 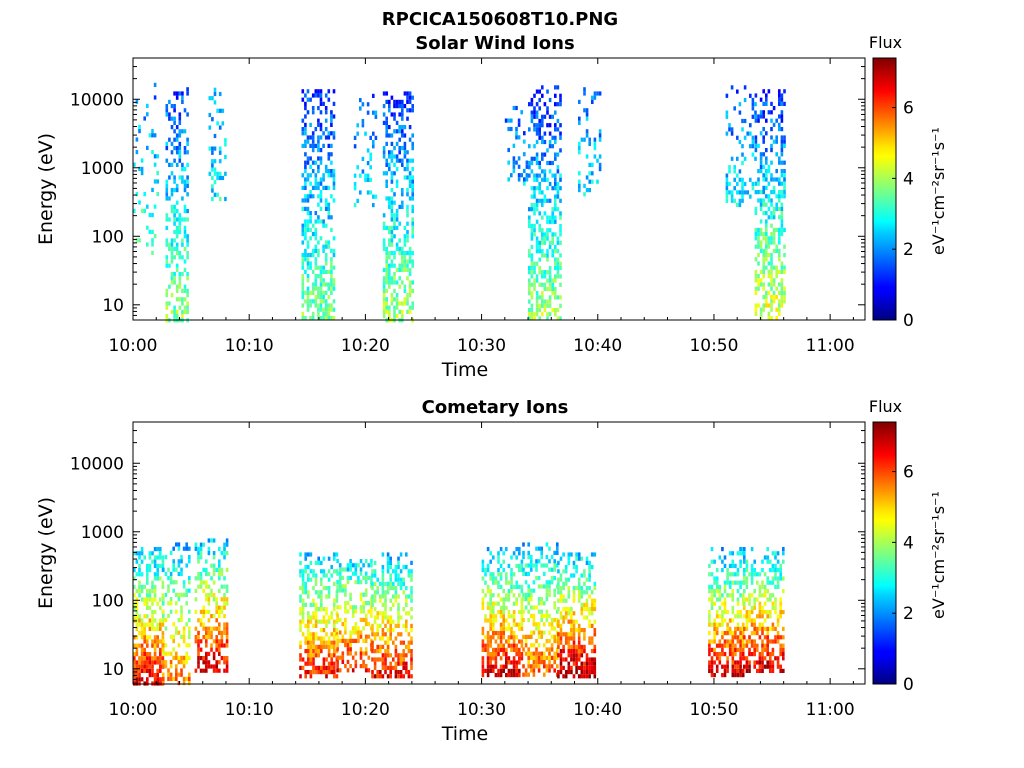 What do you see at coordinates (597, 710) in the screenshot?
I see `x-tick-label: 10:40` at bounding box center [597, 710].